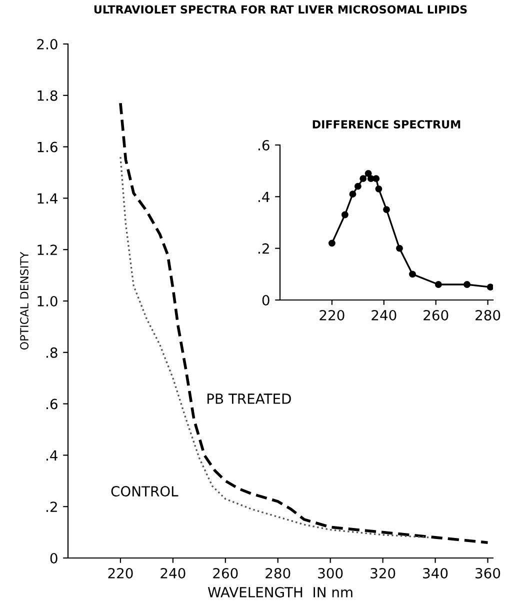  Describe the element at coordinates (52, 352) in the screenshot. I see `y-tick-label: .8` at that location.